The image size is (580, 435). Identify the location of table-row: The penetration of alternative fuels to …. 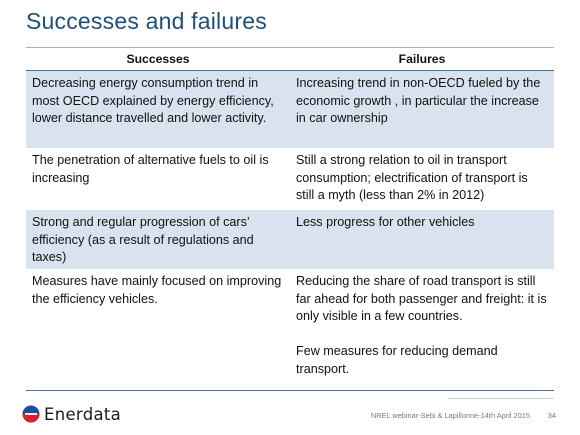
(290, 179).